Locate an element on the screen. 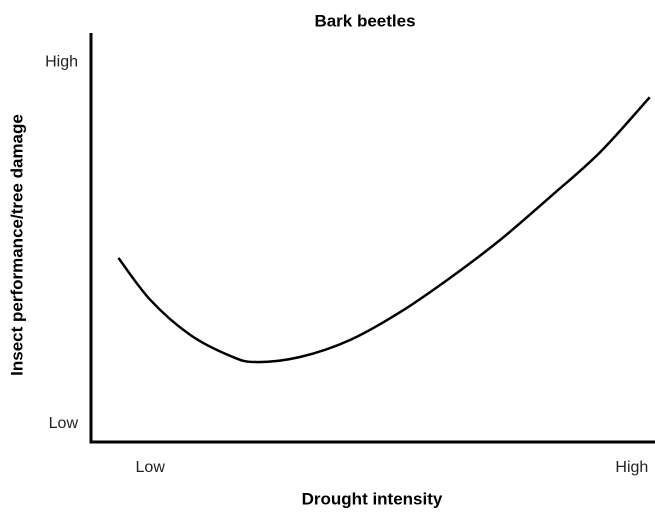 This screenshot has height=512, width=655. y-tick-label: High is located at coordinates (61, 61).